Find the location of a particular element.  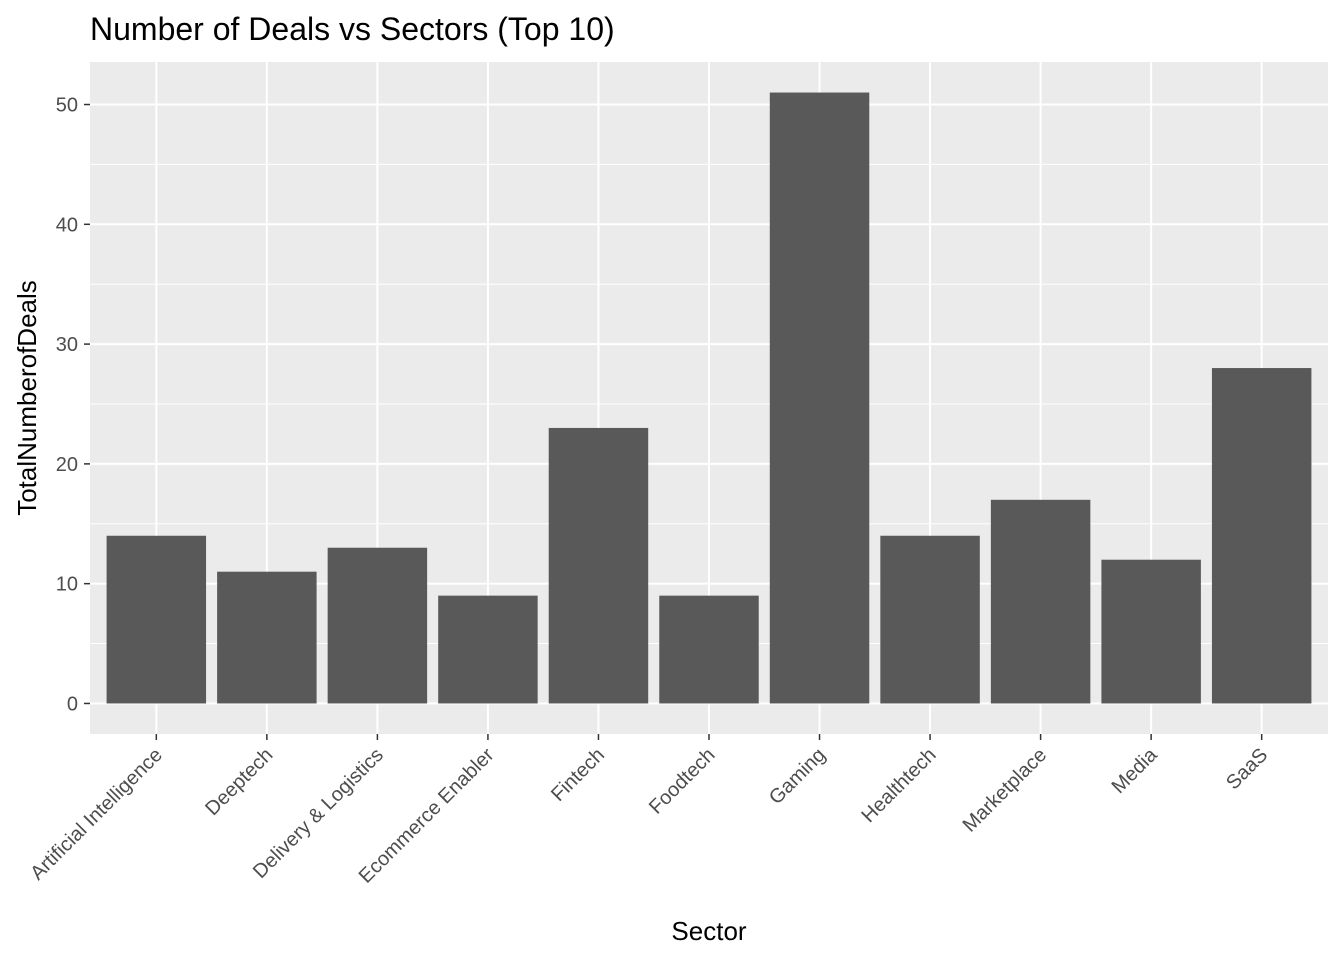

x-tick-label: Deeptech is located at coordinates (239, 782).